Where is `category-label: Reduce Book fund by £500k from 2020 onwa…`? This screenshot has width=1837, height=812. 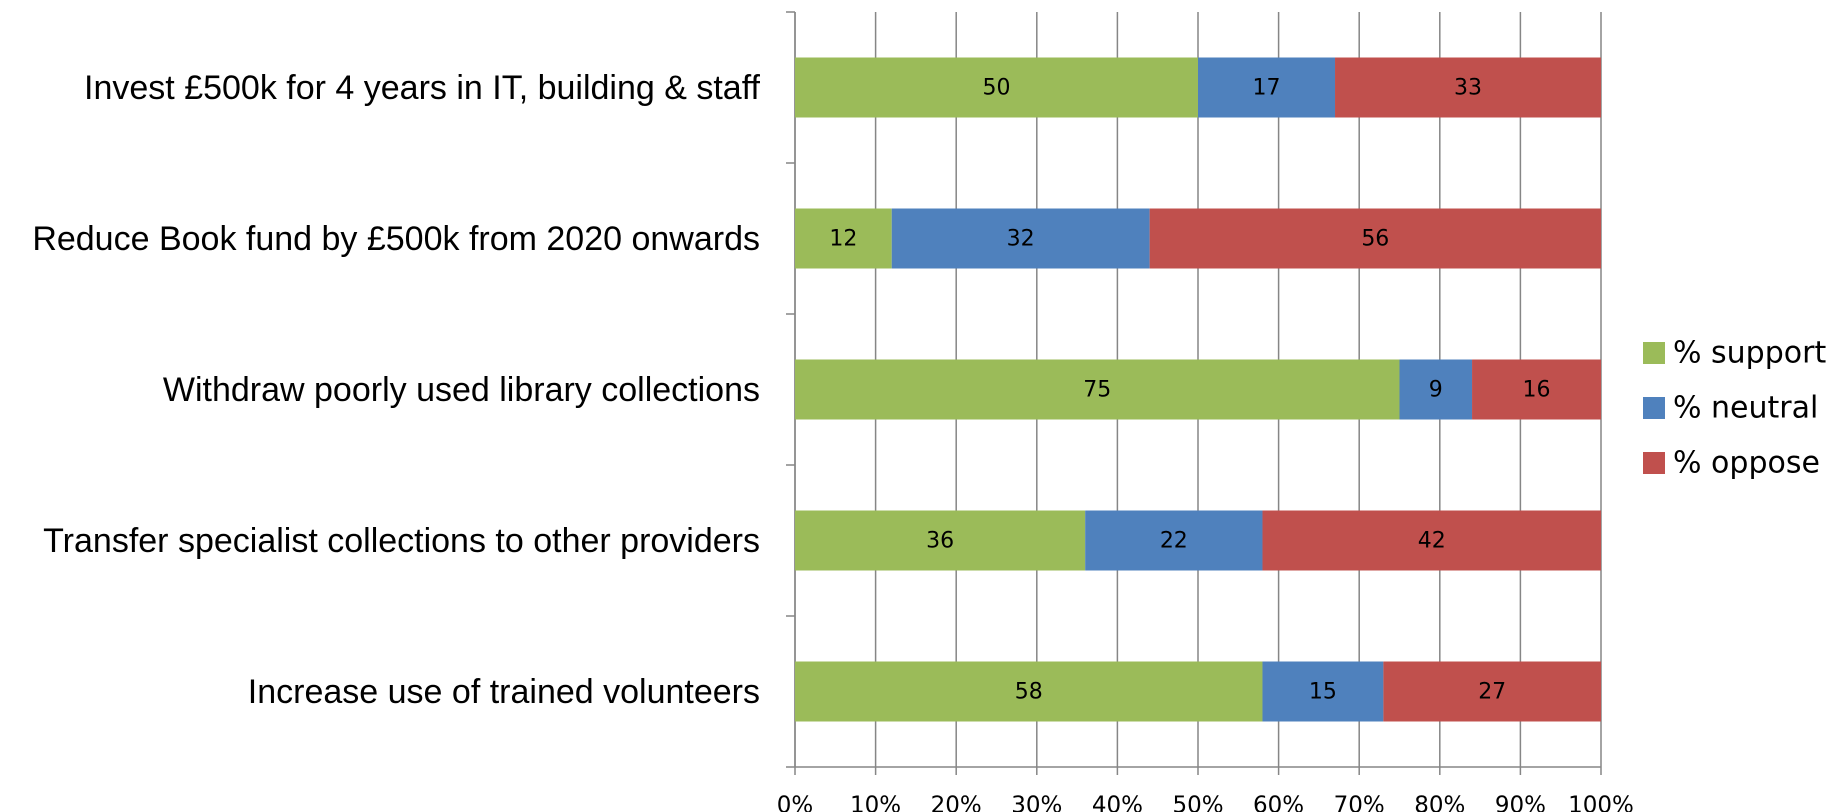
category-label: Reduce Book fund by £500k from 2020 onwa… is located at coordinates (380, 238).